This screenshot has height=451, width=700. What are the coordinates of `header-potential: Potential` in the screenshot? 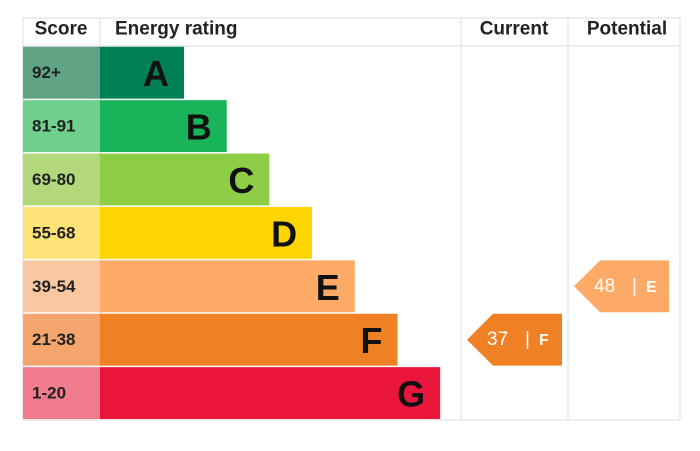 It's located at (627, 29).